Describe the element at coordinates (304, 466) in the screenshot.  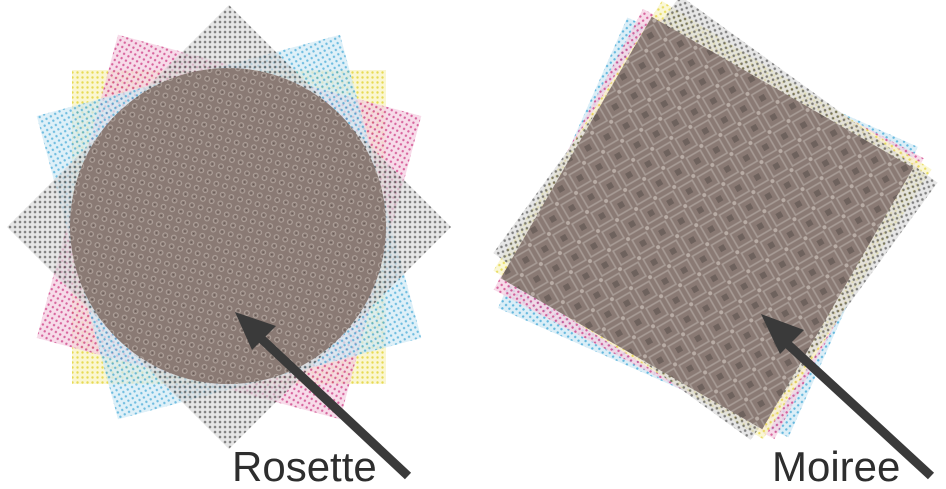
I see `rosette-label: Rosette` at that location.